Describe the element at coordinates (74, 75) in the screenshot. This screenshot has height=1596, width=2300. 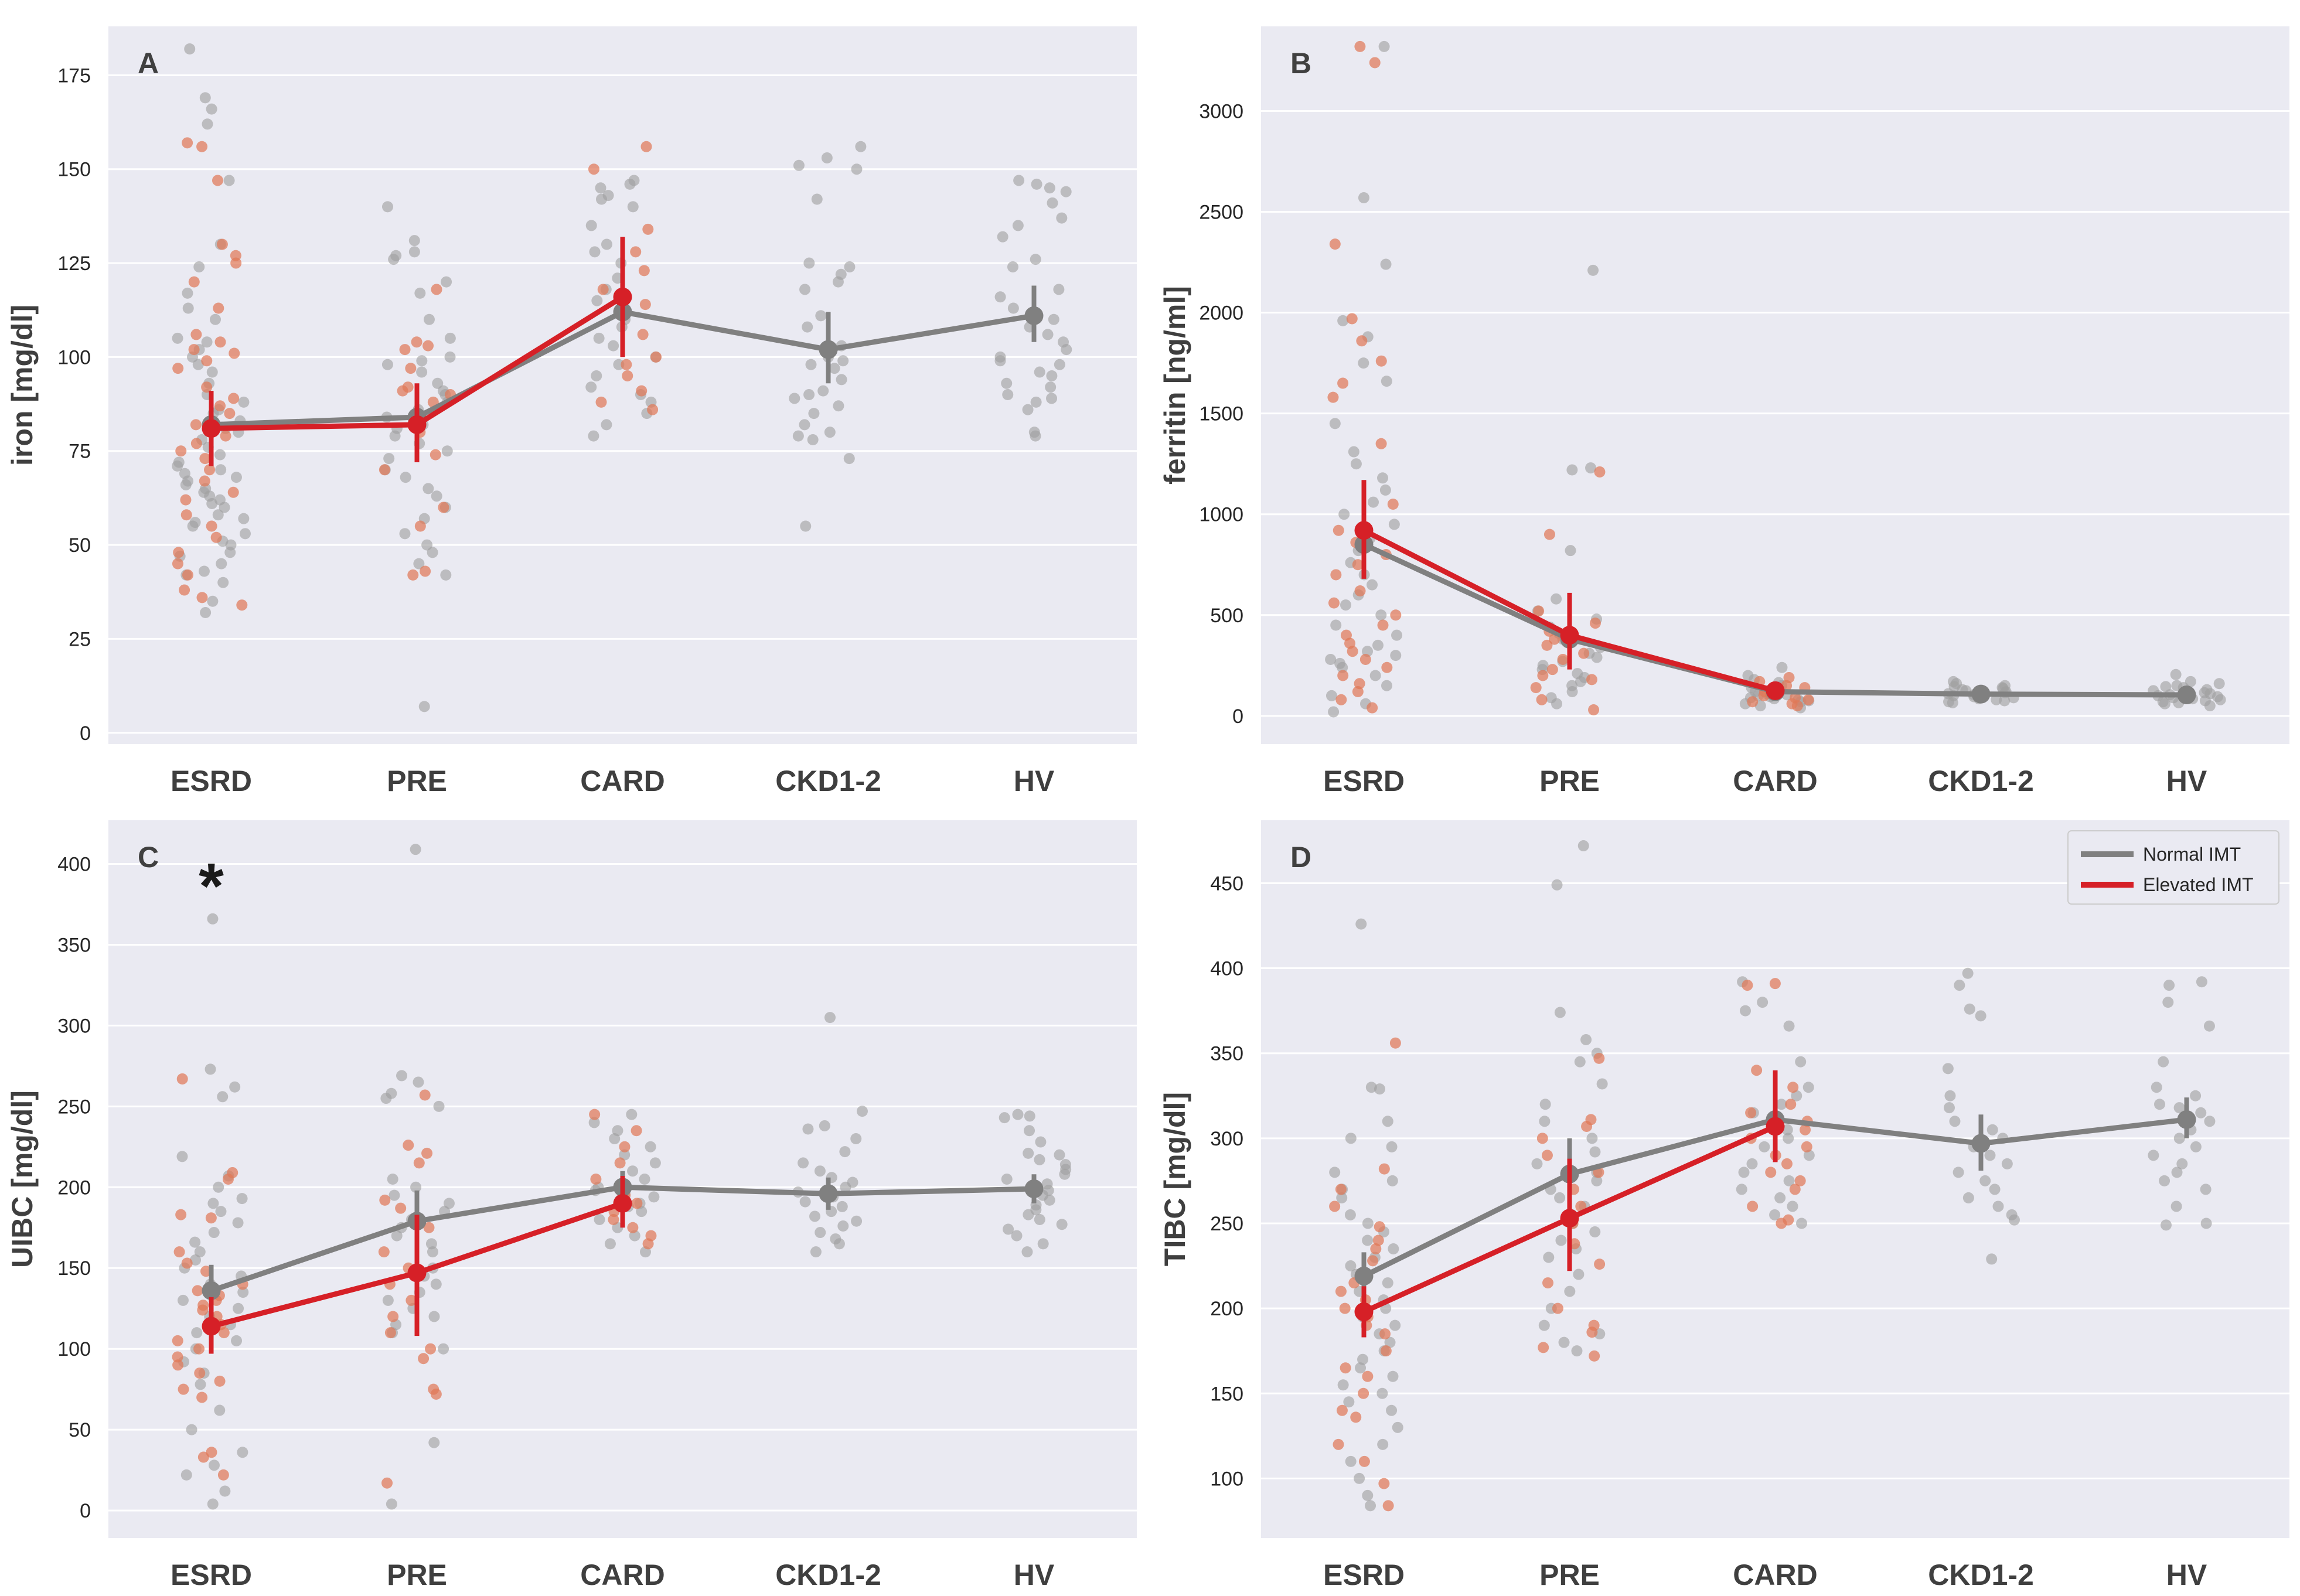
I see `y-tick-label: 175` at that location.